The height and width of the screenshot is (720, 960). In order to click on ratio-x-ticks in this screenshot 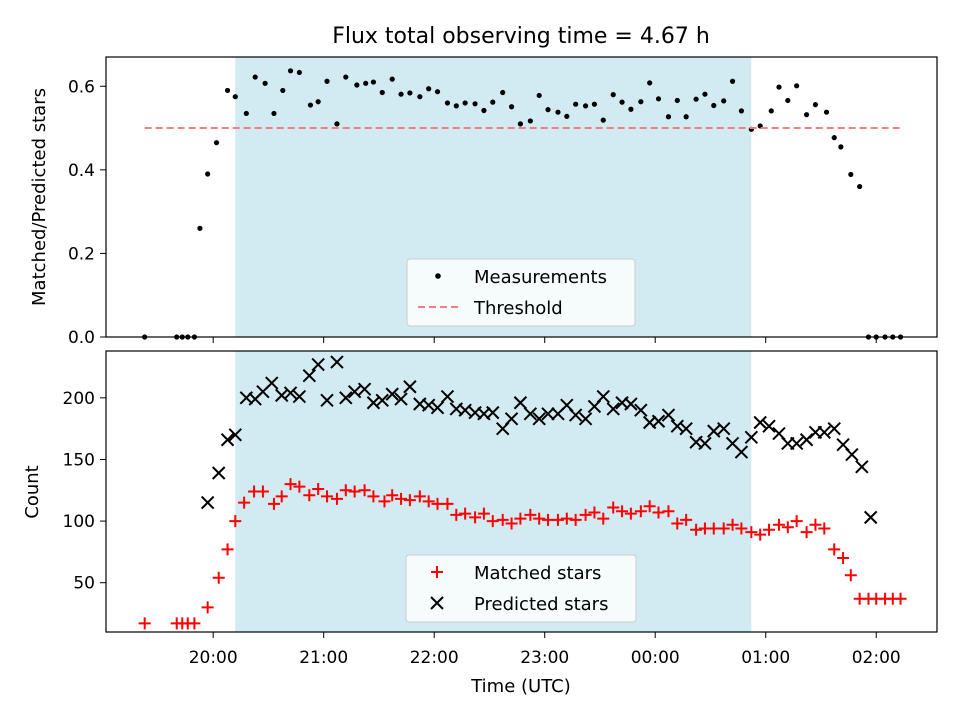, I will do `click(544, 340)`.